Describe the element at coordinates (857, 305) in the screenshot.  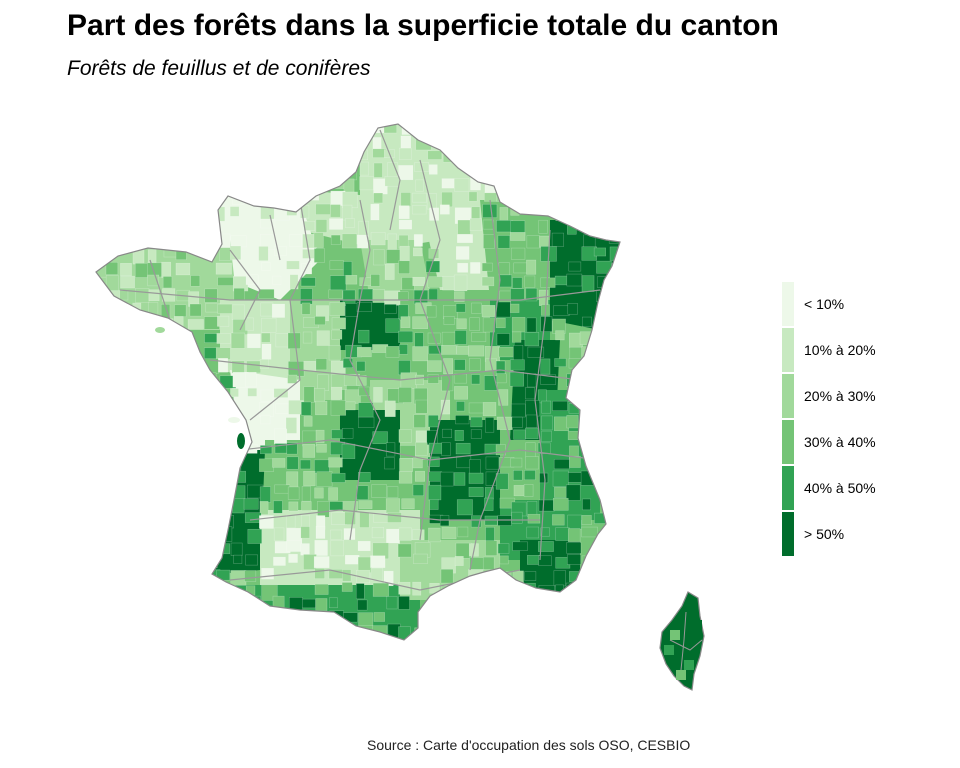
I see `legend-item: < 10%` at that location.